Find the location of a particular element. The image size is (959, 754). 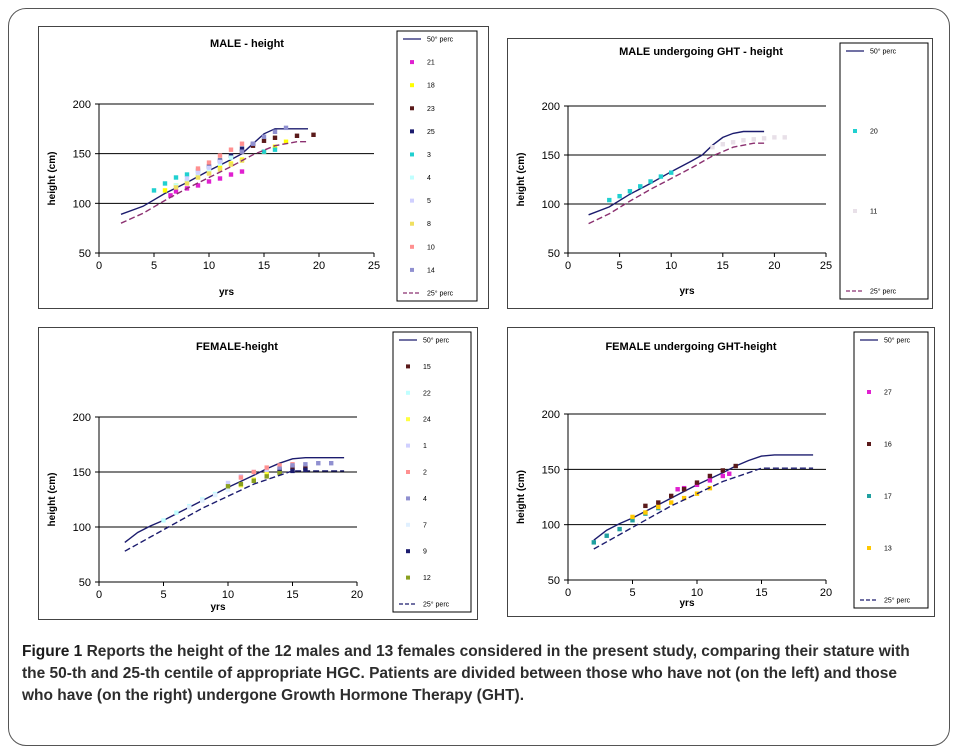

legend-label: 10 is located at coordinates (431, 247).